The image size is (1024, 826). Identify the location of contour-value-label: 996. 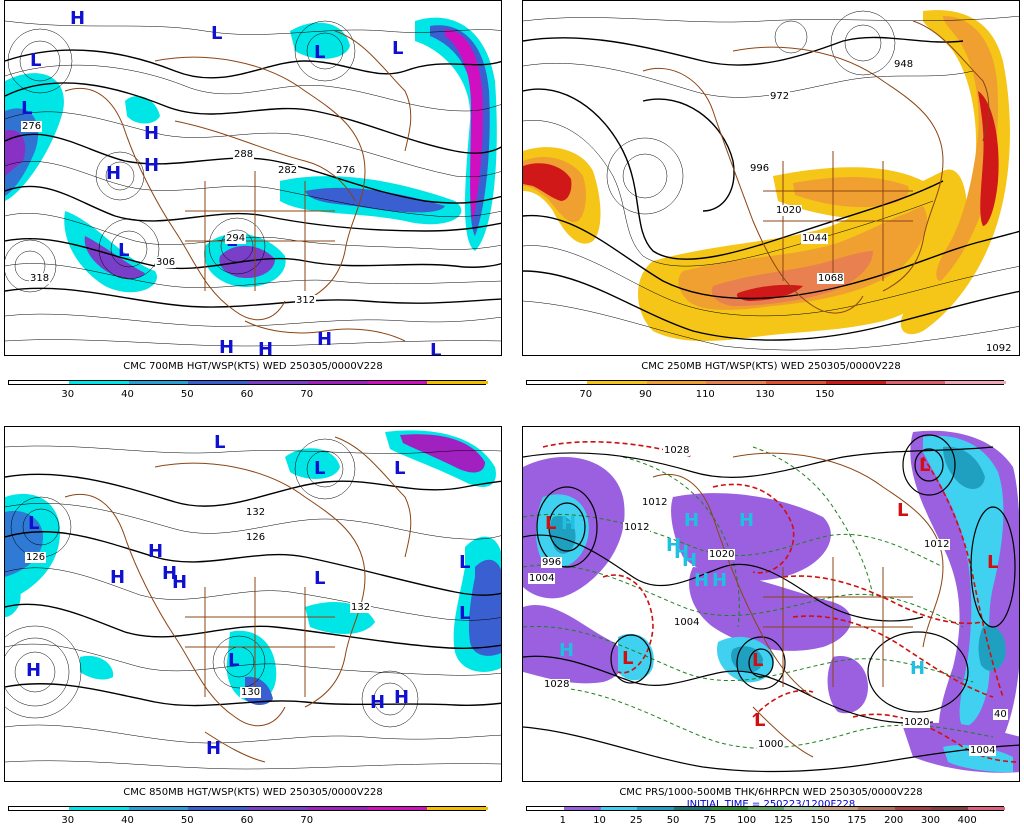
(552, 562).